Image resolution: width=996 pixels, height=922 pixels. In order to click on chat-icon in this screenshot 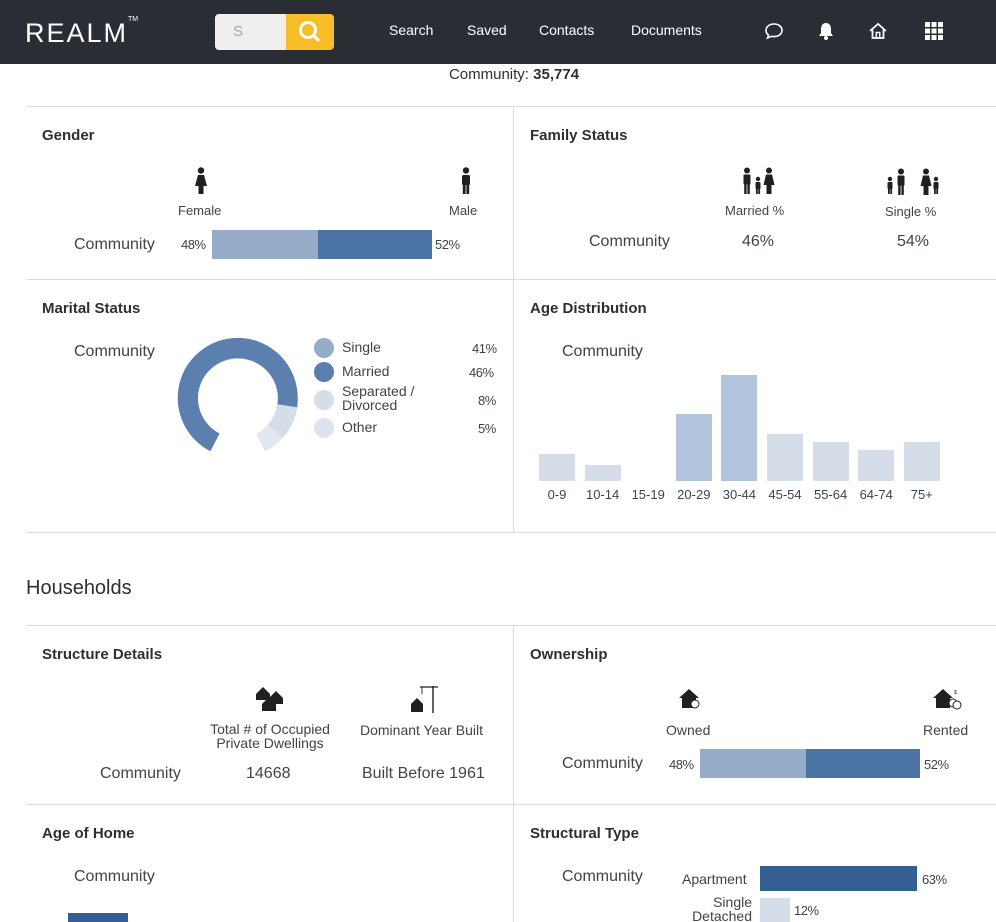, I will do `click(774, 31)`.